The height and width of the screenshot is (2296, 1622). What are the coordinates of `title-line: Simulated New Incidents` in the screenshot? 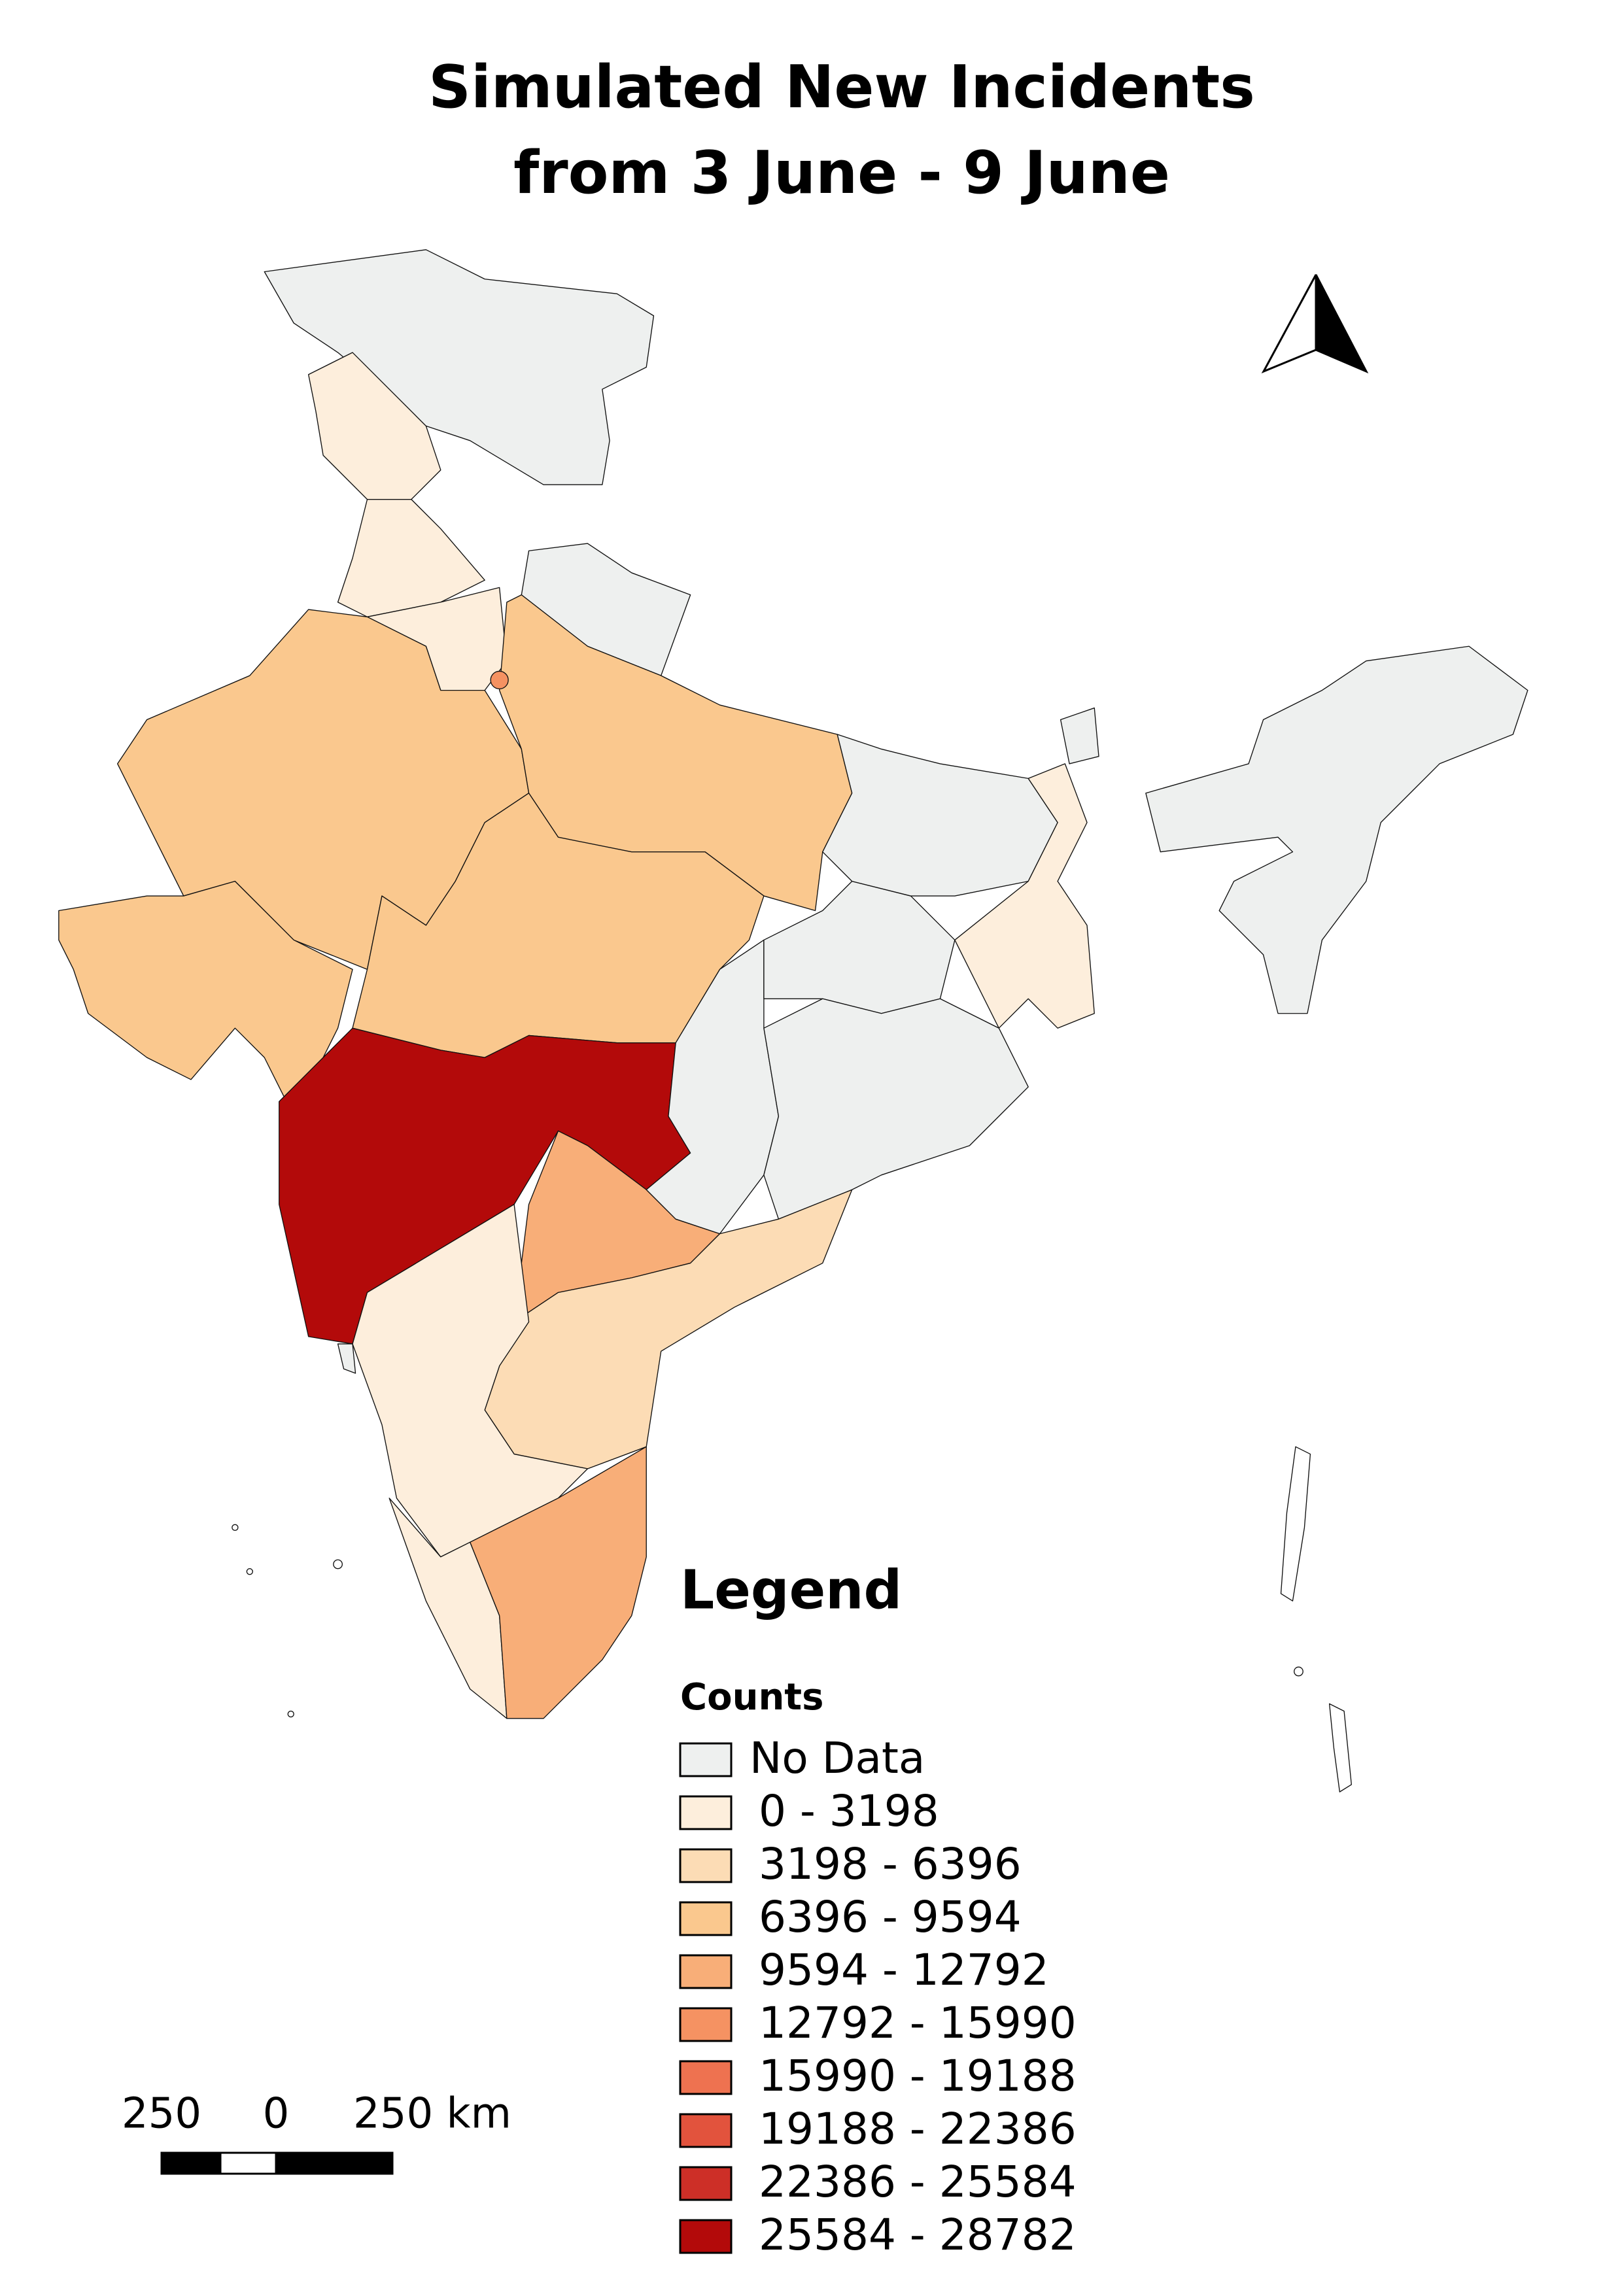 It's located at (841, 87).